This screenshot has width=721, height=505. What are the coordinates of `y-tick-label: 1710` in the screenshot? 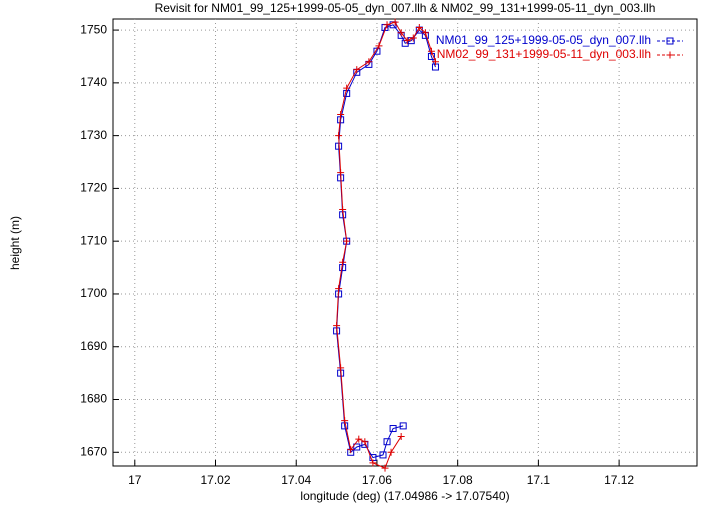 It's located at (93, 240).